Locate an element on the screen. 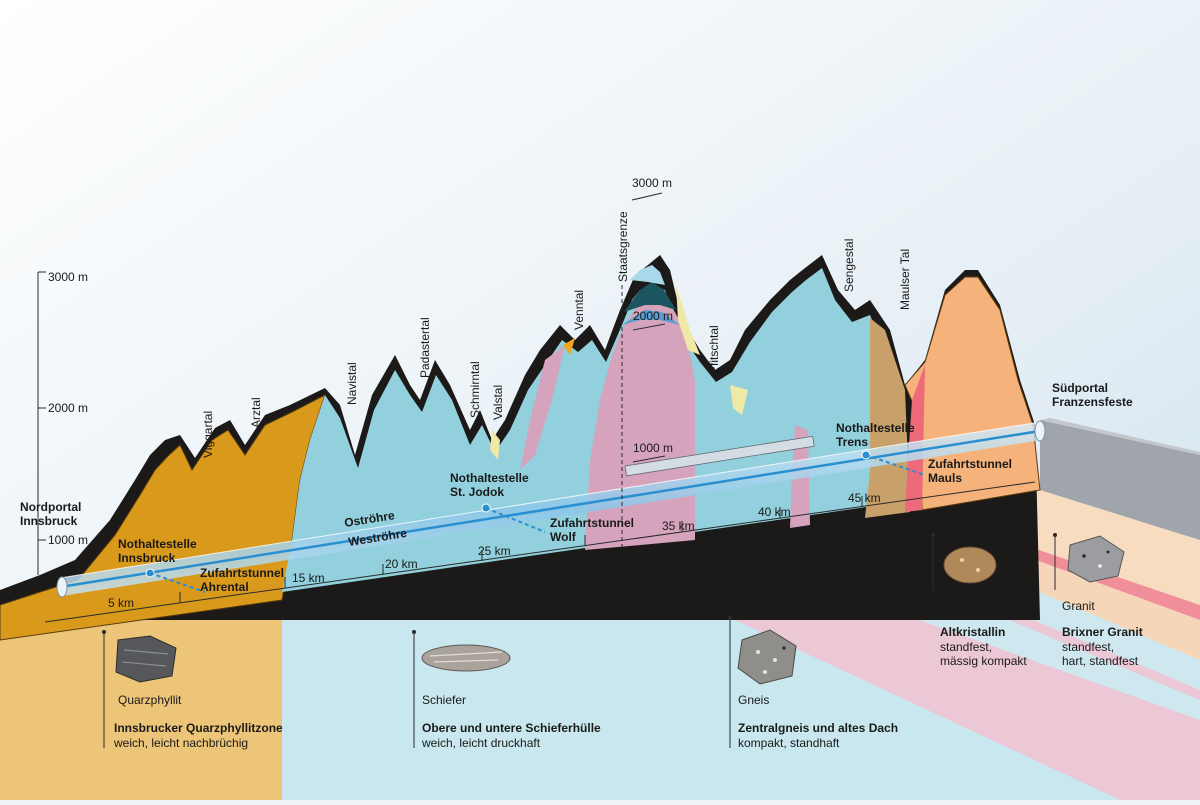 The height and width of the screenshot is (805, 1200). zone3-name: Zentralgneis und altes Dach is located at coordinates (818, 728).